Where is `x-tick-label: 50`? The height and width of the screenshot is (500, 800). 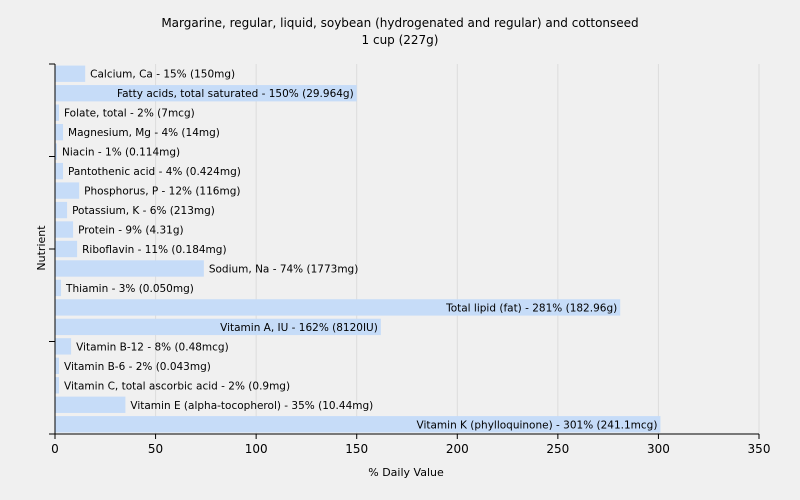 x-tick-label: 50 is located at coordinates (155, 449).